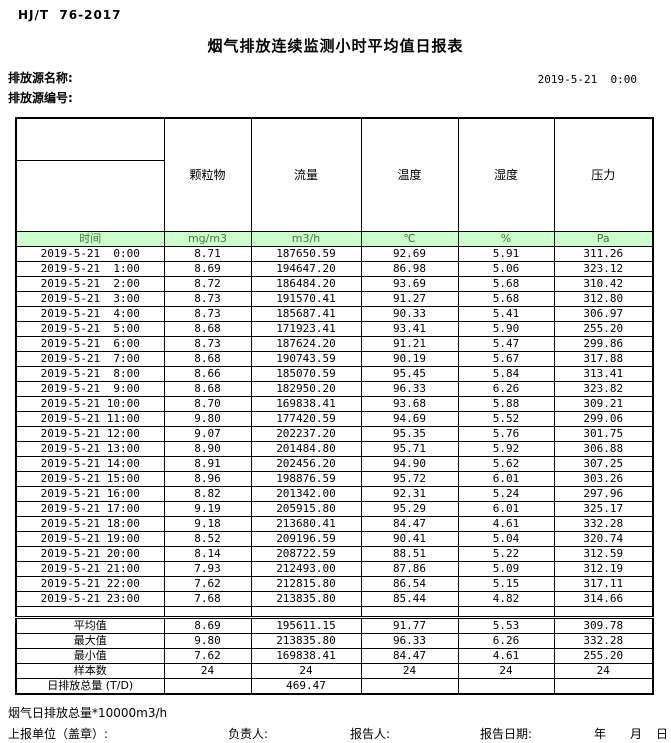  What do you see at coordinates (90, 554) in the screenshot?
I see `time-cell: 2019-5-21 20:00` at bounding box center [90, 554].